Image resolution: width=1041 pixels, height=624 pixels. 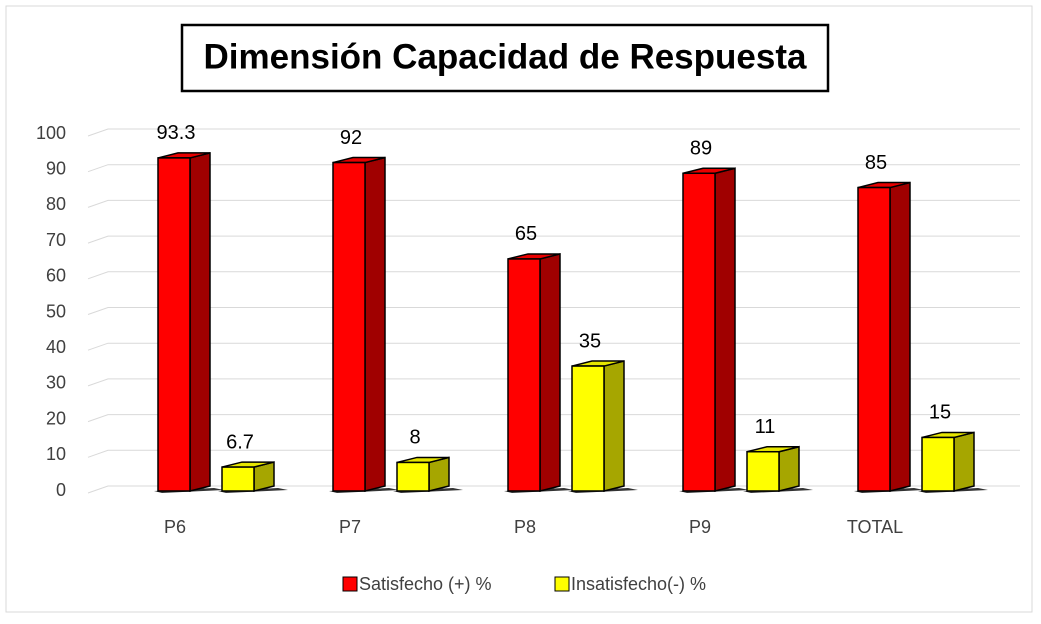 What do you see at coordinates (425, 584) in the screenshot?
I see `legend-label: Satisfecho (+) %` at bounding box center [425, 584].